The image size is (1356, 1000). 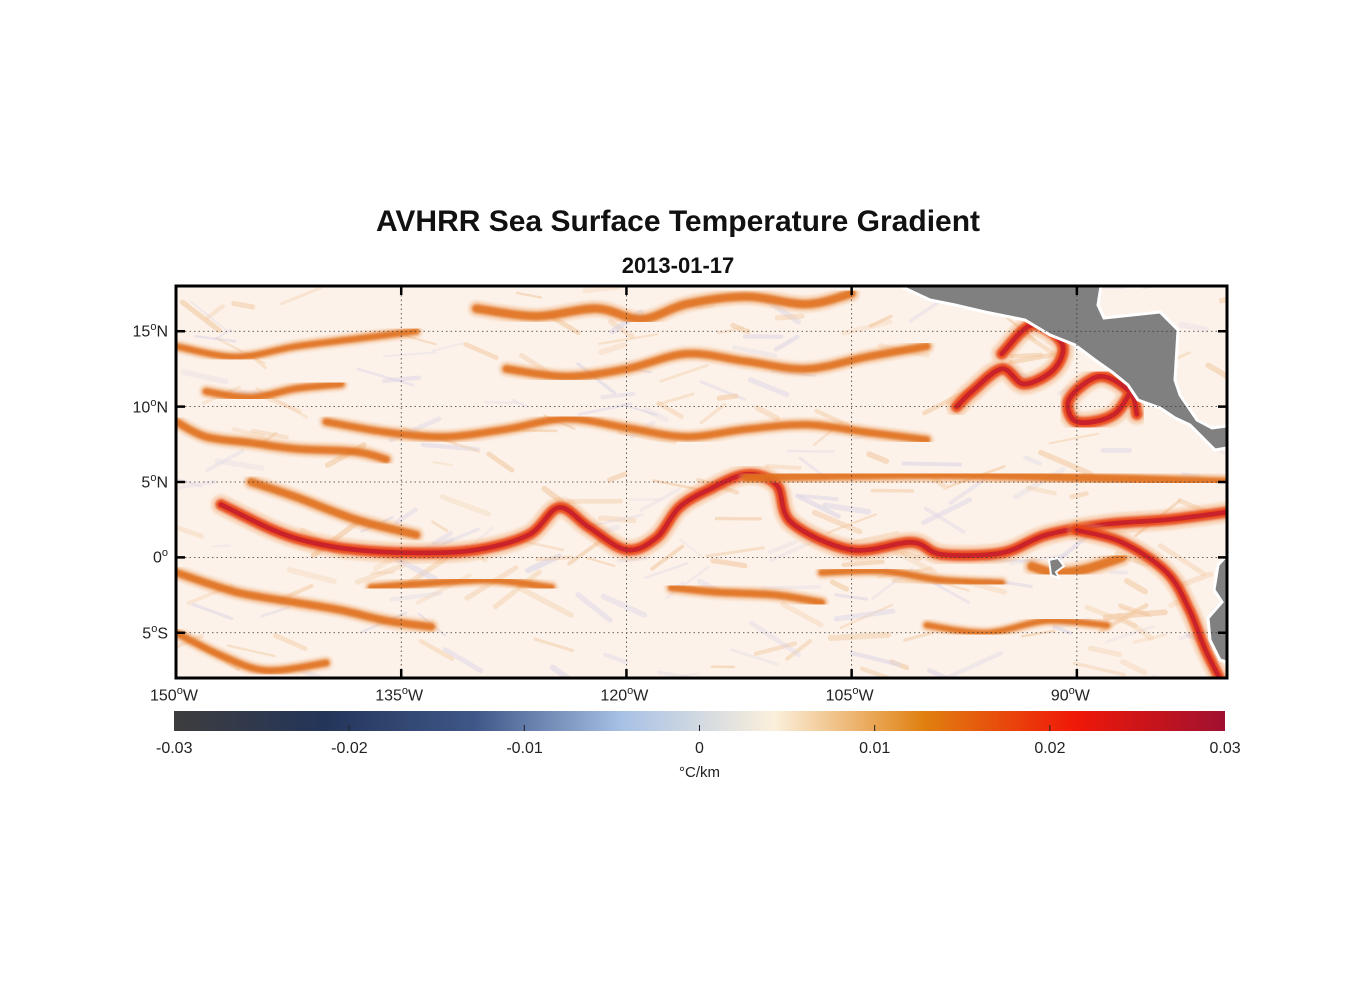 What do you see at coordinates (1070, 695) in the screenshot?
I see `lon-tick-label: 90oW` at bounding box center [1070, 695].